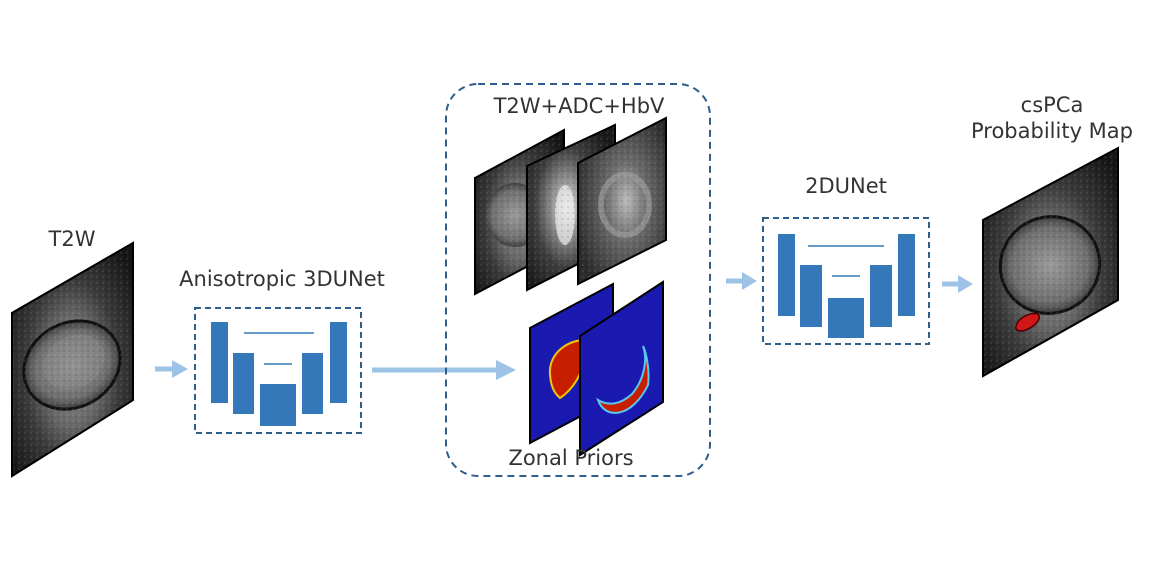  I want to click on 3dunet-enc-1, so click(219, 362).